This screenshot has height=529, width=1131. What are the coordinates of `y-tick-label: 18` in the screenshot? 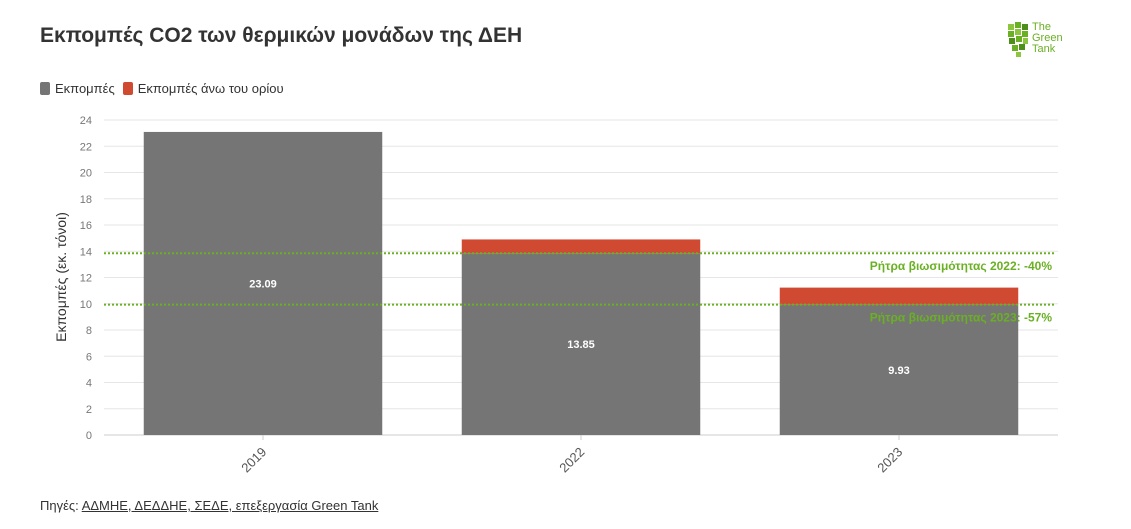 It's located at (86, 200).